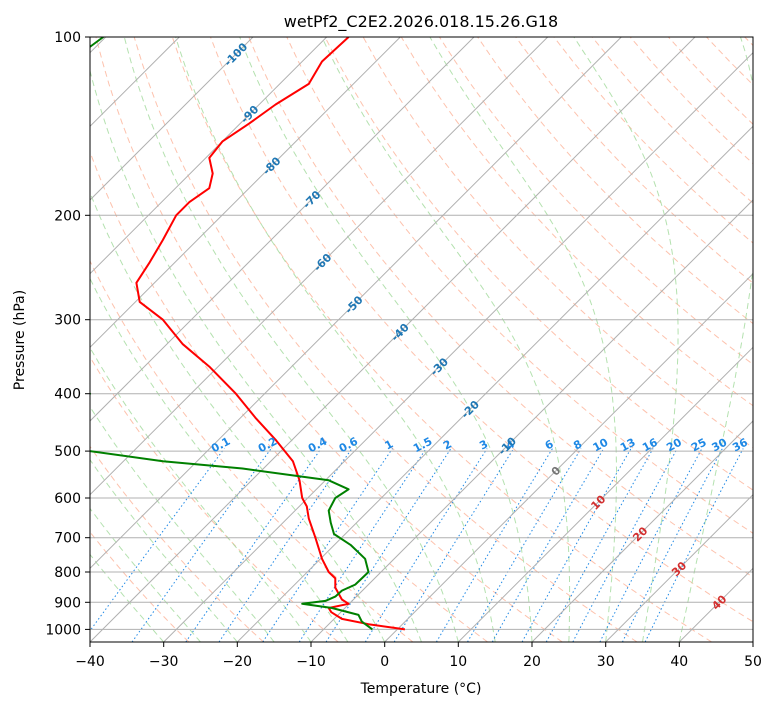  What do you see at coordinates (67, 321) in the screenshot?
I see `y-tick-label: 300` at bounding box center [67, 321].